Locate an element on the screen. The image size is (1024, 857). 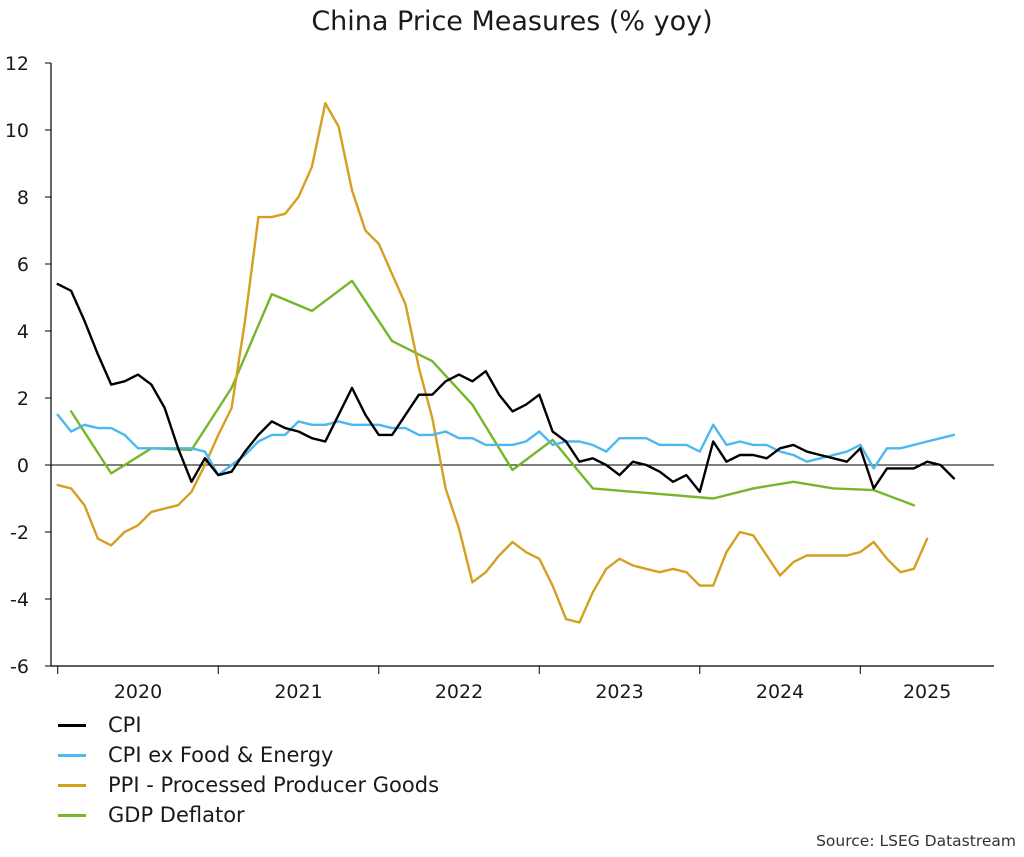
y-tick-label: 2 is located at coordinates (23, 399).